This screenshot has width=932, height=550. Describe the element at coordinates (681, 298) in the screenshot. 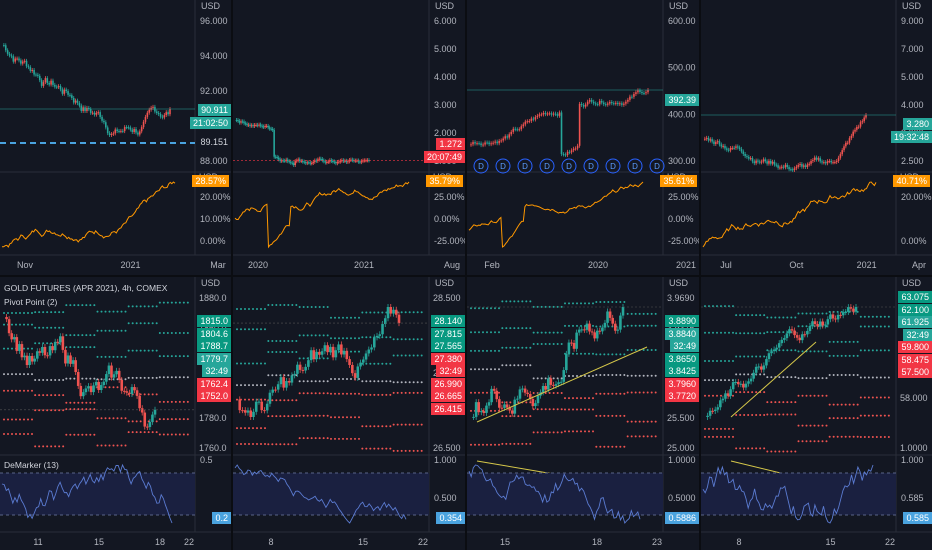

I see `price-tick: 3.9690` at that location.